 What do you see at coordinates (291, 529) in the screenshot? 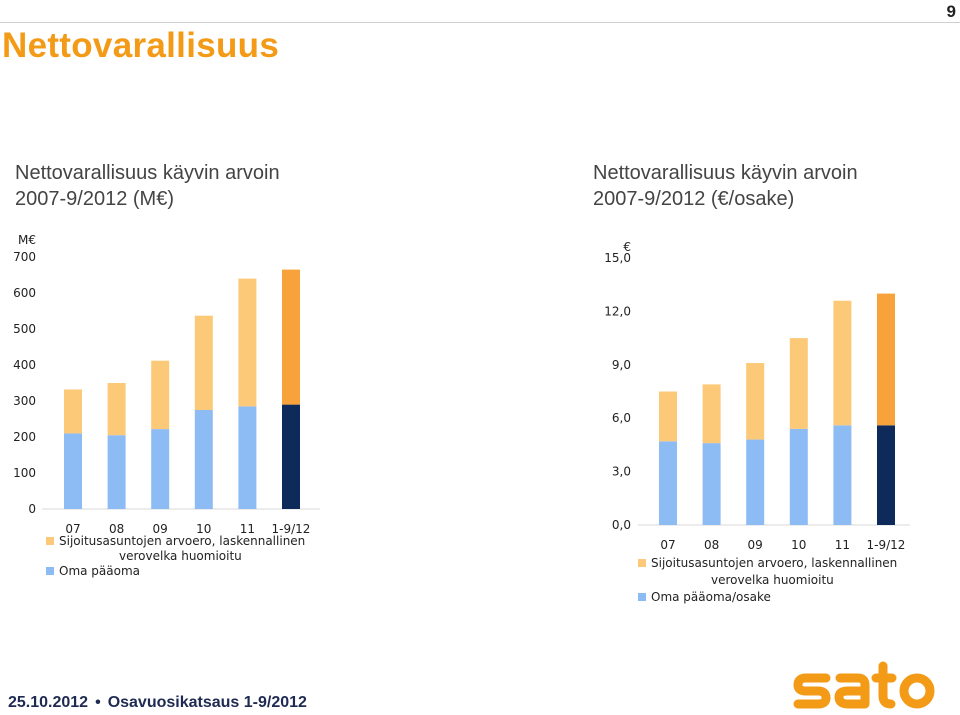
I see `left-xtick-label: 1-9/12` at bounding box center [291, 529].